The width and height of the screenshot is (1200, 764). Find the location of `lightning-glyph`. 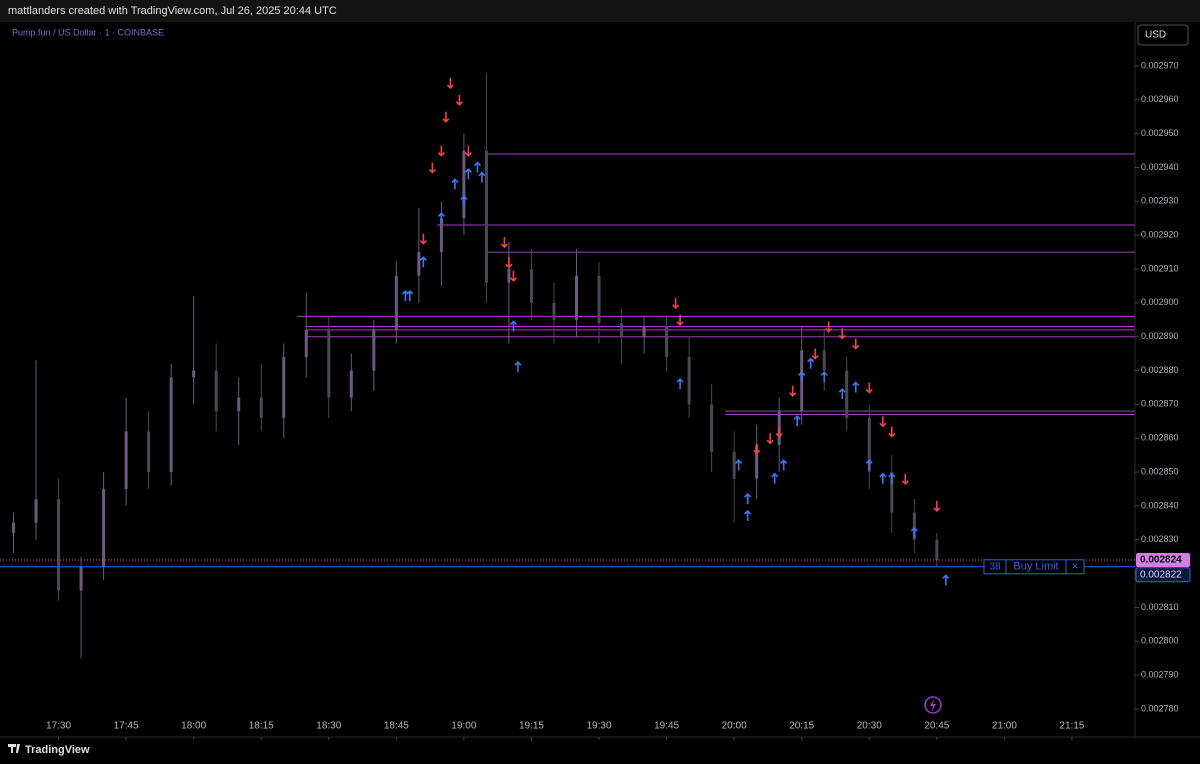

lightning-glyph is located at coordinates (933, 705).